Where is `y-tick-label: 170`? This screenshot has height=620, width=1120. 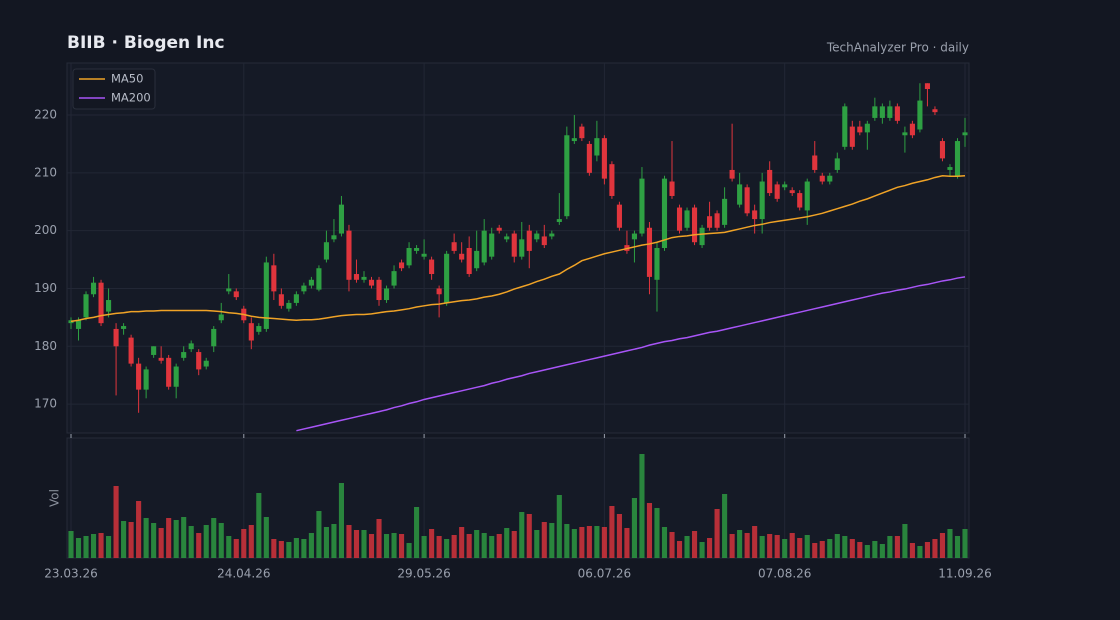 y-tick-label: 170 is located at coordinates (45, 404).